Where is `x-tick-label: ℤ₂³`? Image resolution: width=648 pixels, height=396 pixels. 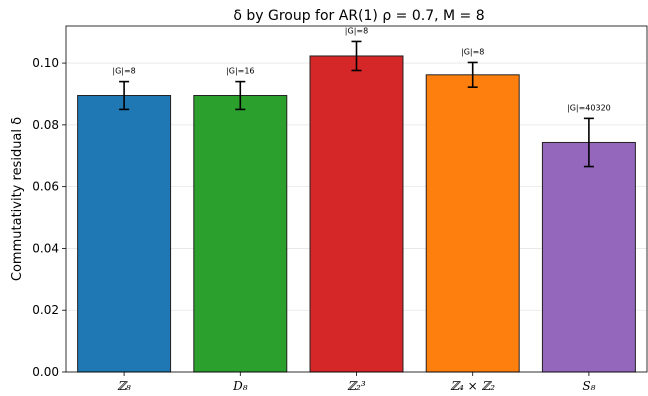
x-tick-label: ℤ₂³ is located at coordinates (356, 386).